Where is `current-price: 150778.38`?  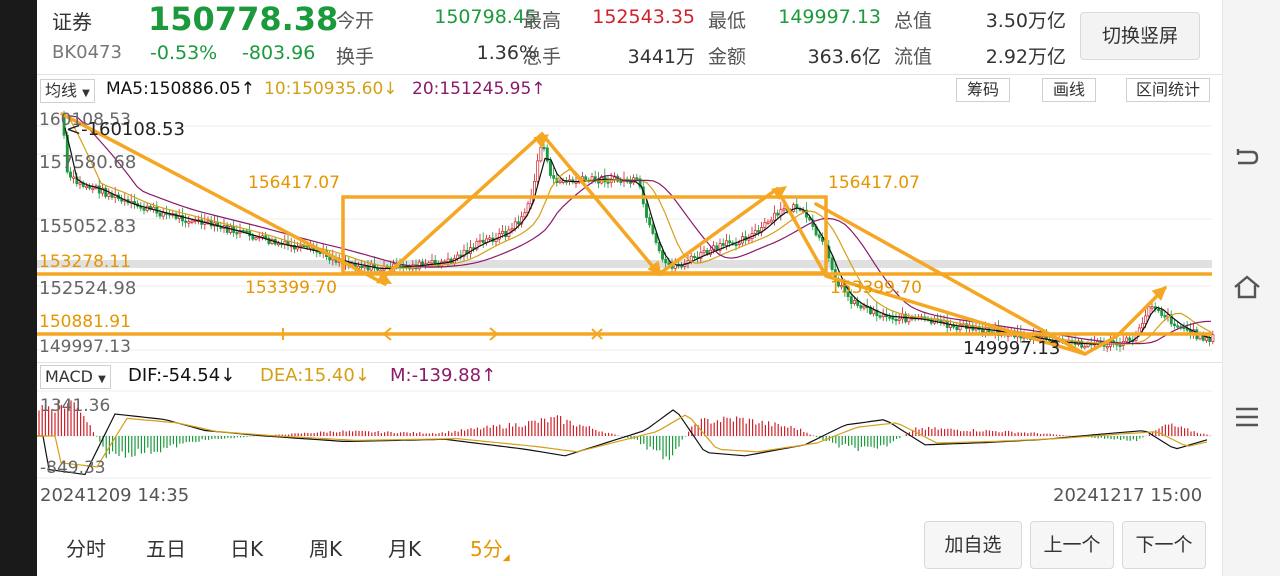 current-price: 150778.38 is located at coordinates (243, 19).